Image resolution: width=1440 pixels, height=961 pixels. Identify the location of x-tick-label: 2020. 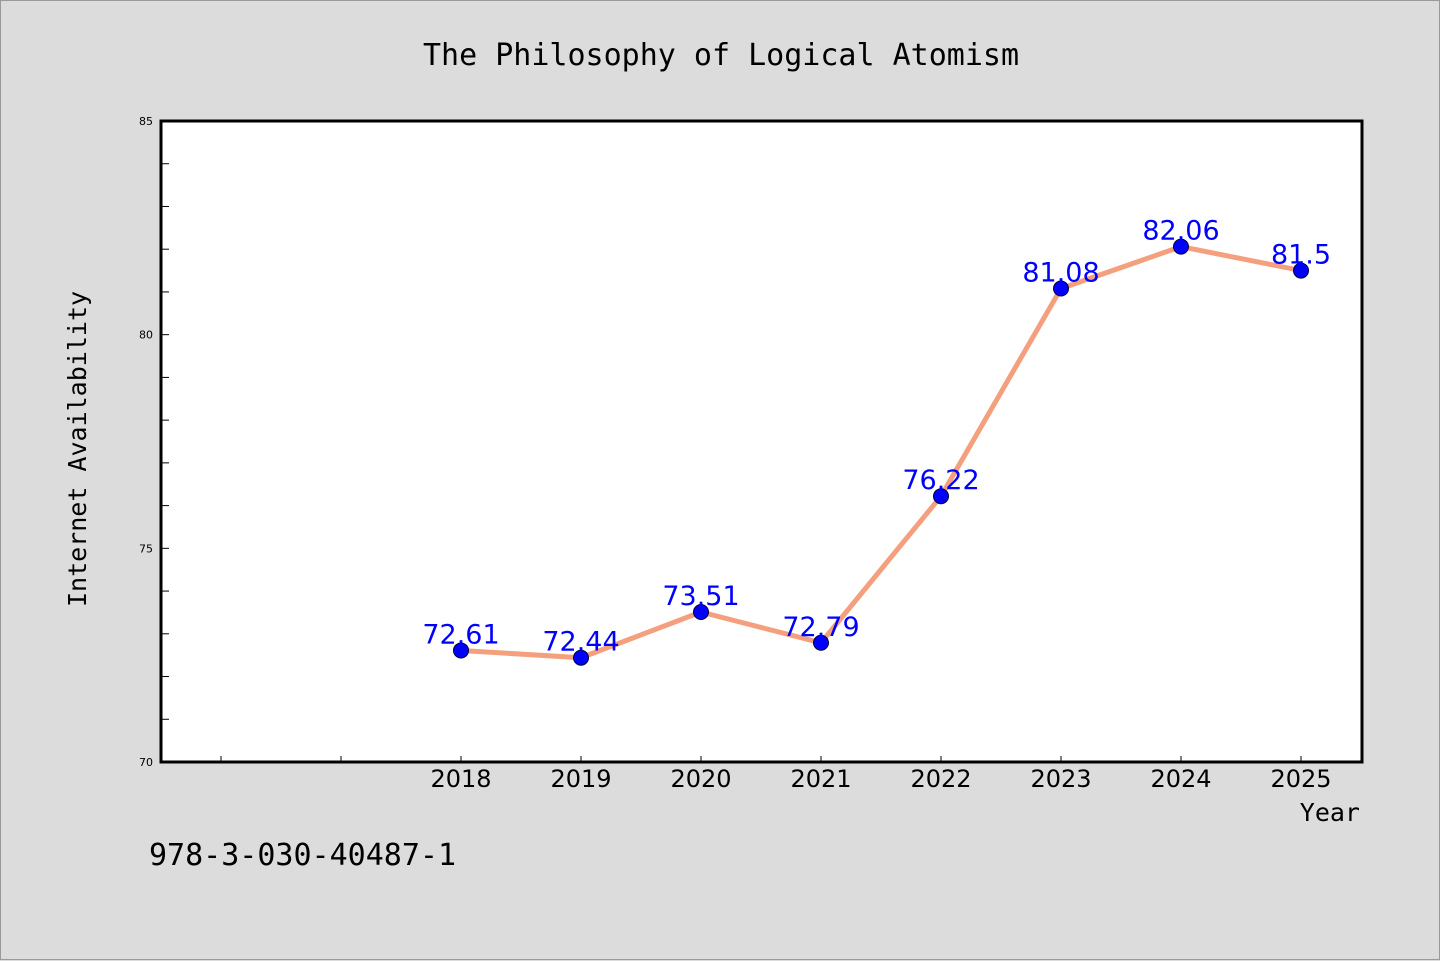
(700, 779).